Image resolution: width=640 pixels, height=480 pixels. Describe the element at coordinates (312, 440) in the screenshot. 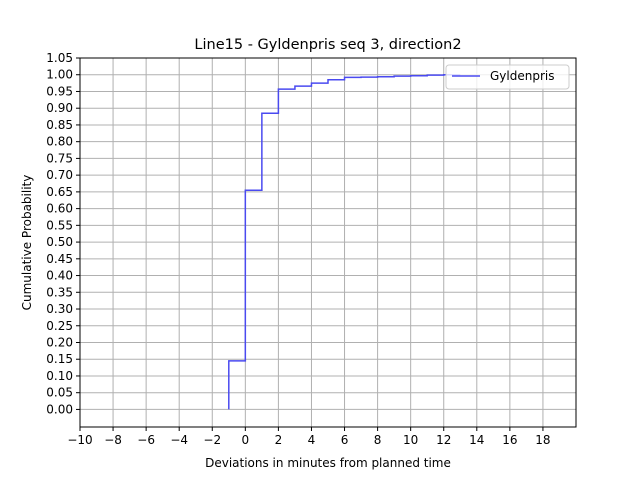

I see `x-tick-label: 4` at that location.